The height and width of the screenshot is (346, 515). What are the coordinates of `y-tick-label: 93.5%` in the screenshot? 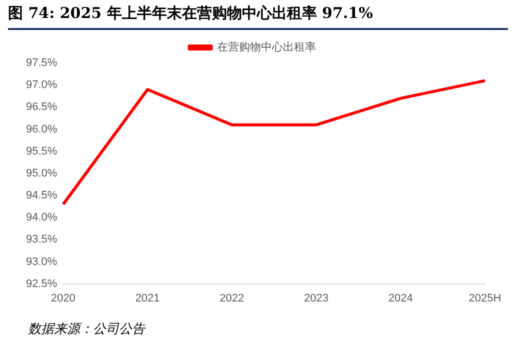 It's located at (42, 240).